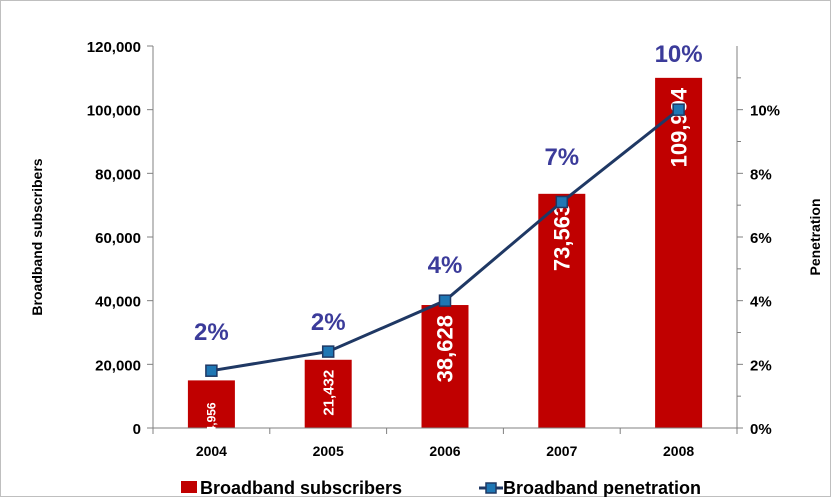  I want to click on legend-line-label: Broadband penetration, so click(602, 487).